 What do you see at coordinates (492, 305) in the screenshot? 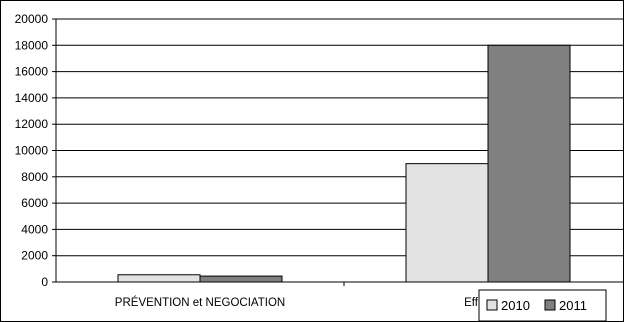
I see `legend-swatch-2010` at bounding box center [492, 305].